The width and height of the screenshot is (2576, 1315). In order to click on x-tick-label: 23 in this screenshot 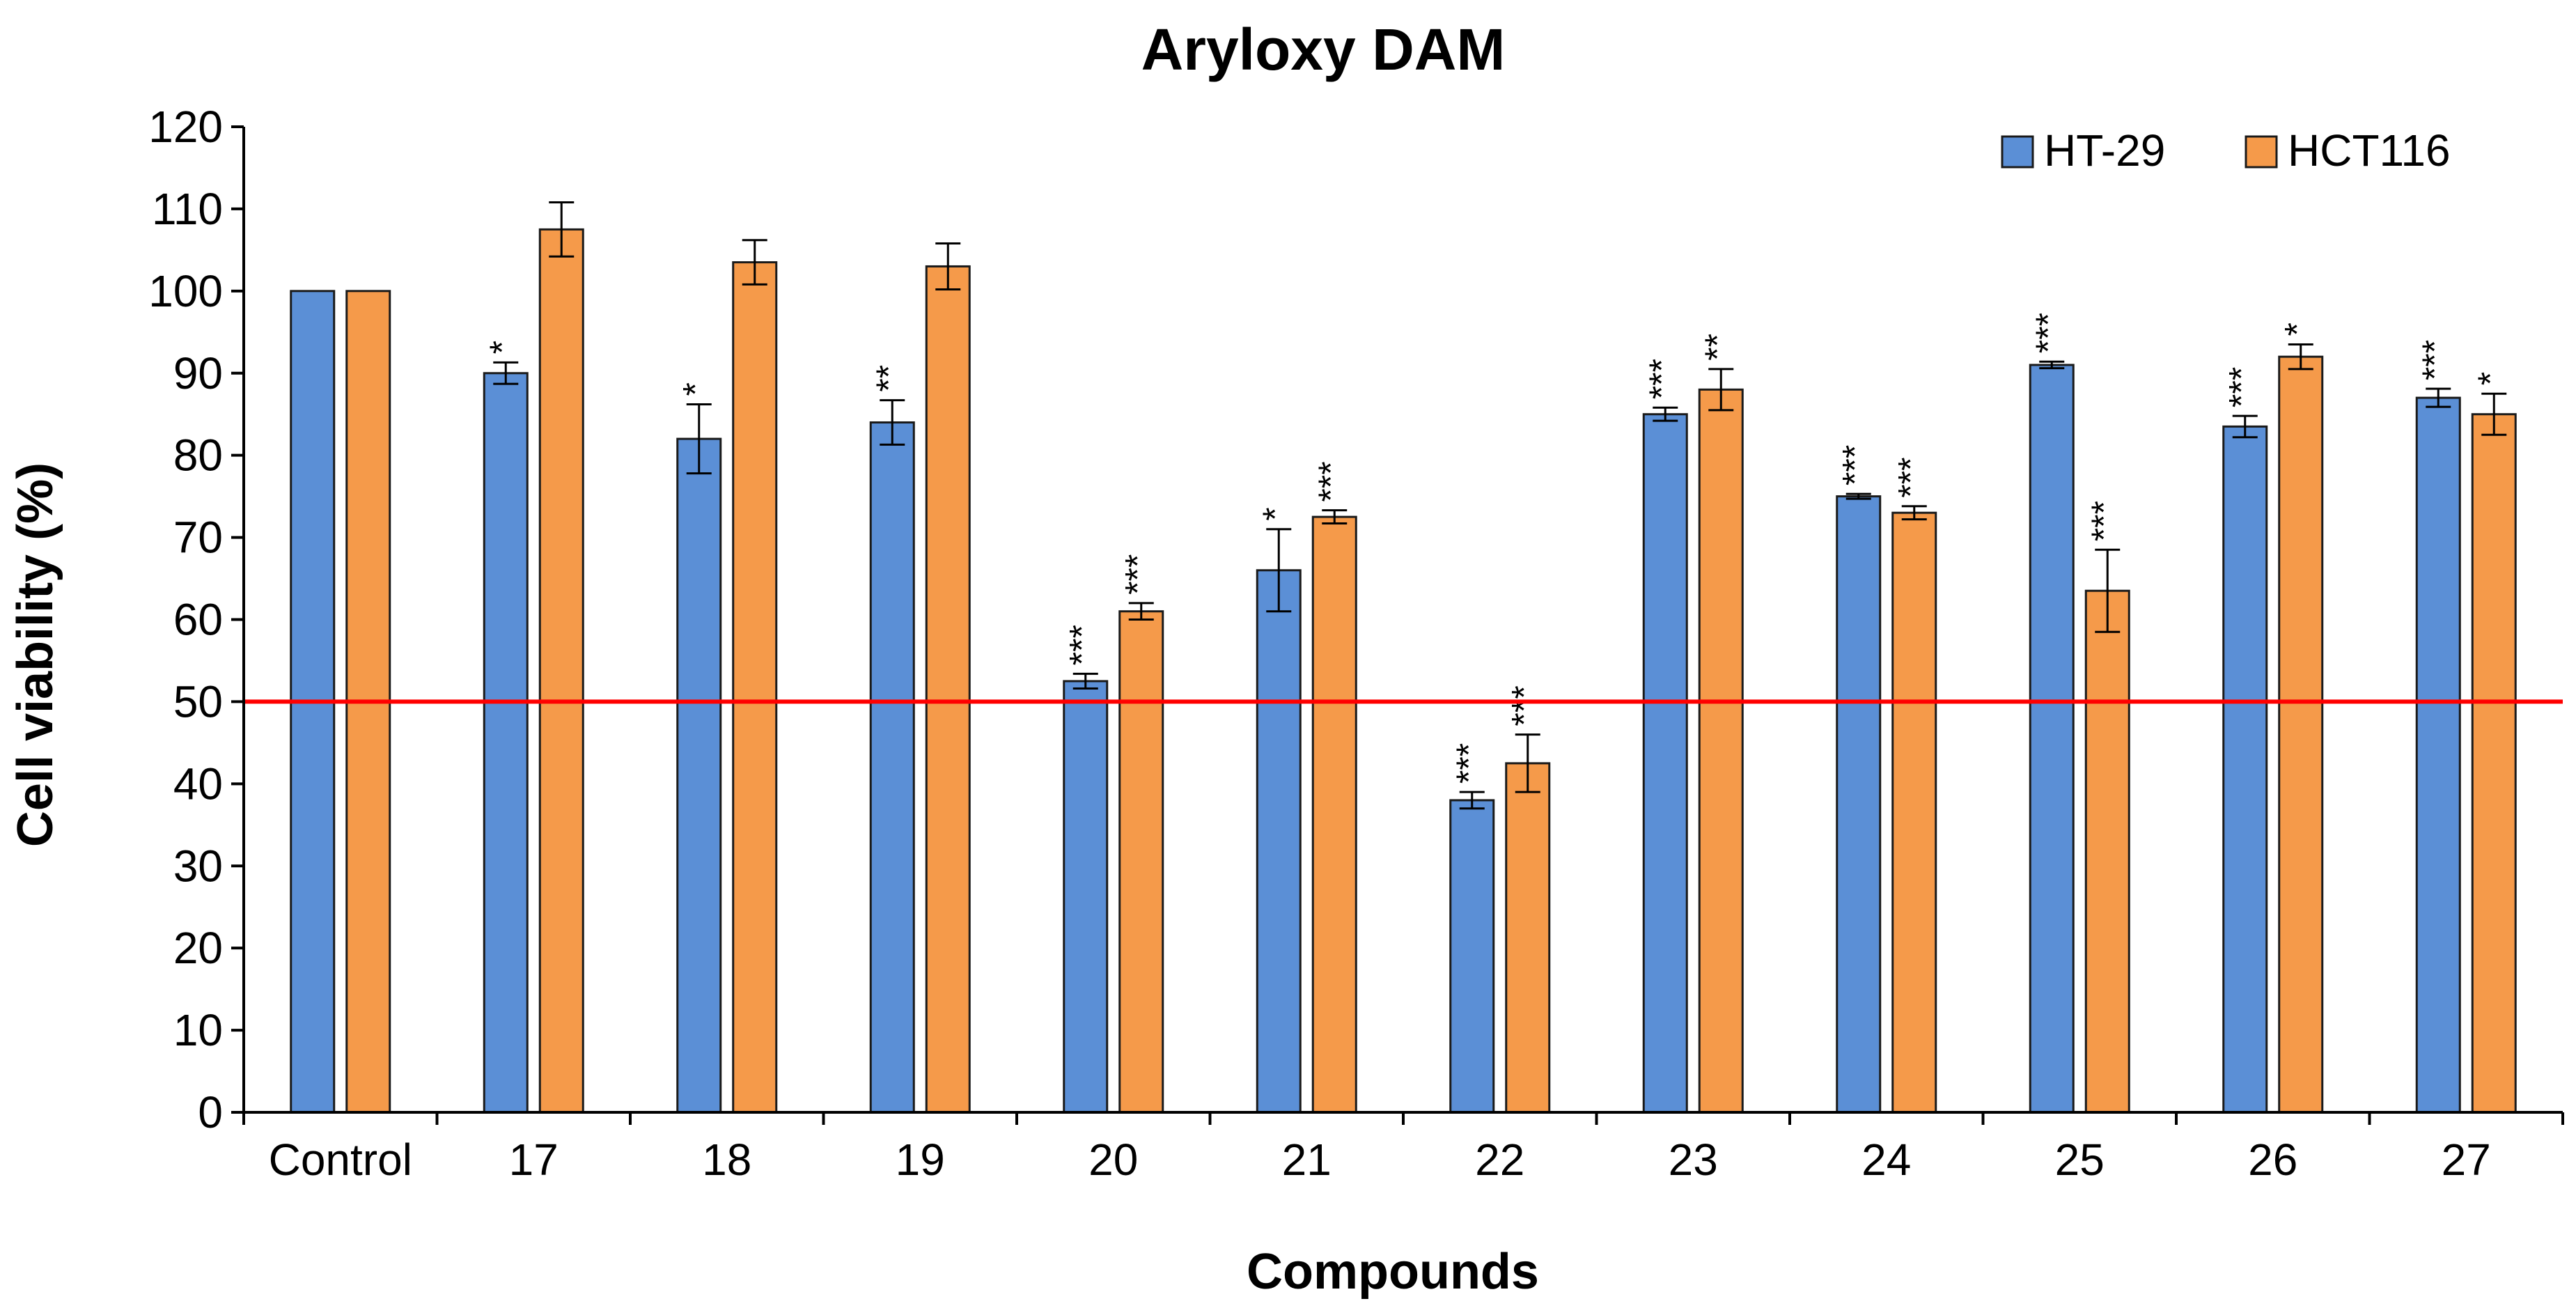, I will do `click(1694, 1160)`.